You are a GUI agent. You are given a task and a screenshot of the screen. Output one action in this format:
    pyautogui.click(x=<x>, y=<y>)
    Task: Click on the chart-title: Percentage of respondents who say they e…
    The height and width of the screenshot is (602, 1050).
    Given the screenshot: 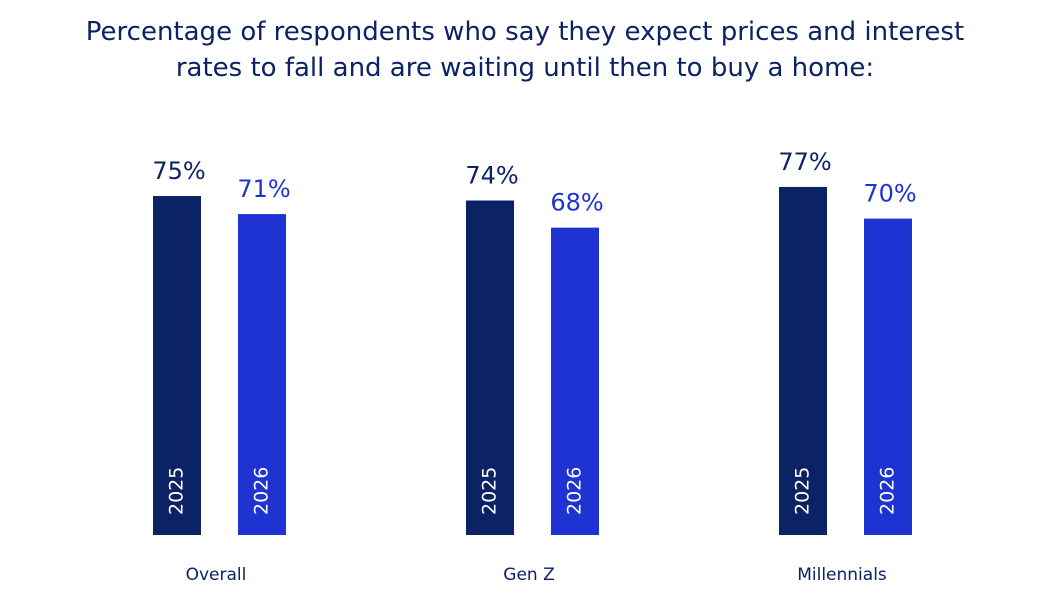 What is the action you would take?
    pyautogui.click(x=525, y=50)
    